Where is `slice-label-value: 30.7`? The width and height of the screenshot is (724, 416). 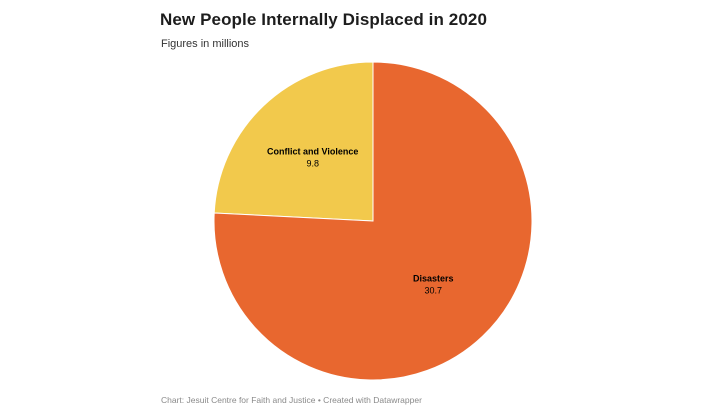 slice-label-value: 30.7 is located at coordinates (433, 290).